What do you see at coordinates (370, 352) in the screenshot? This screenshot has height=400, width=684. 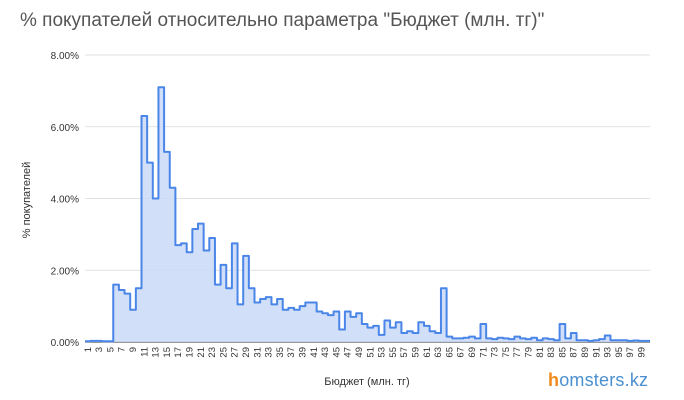 I see `x-tick-label: 51` at bounding box center [370, 352].